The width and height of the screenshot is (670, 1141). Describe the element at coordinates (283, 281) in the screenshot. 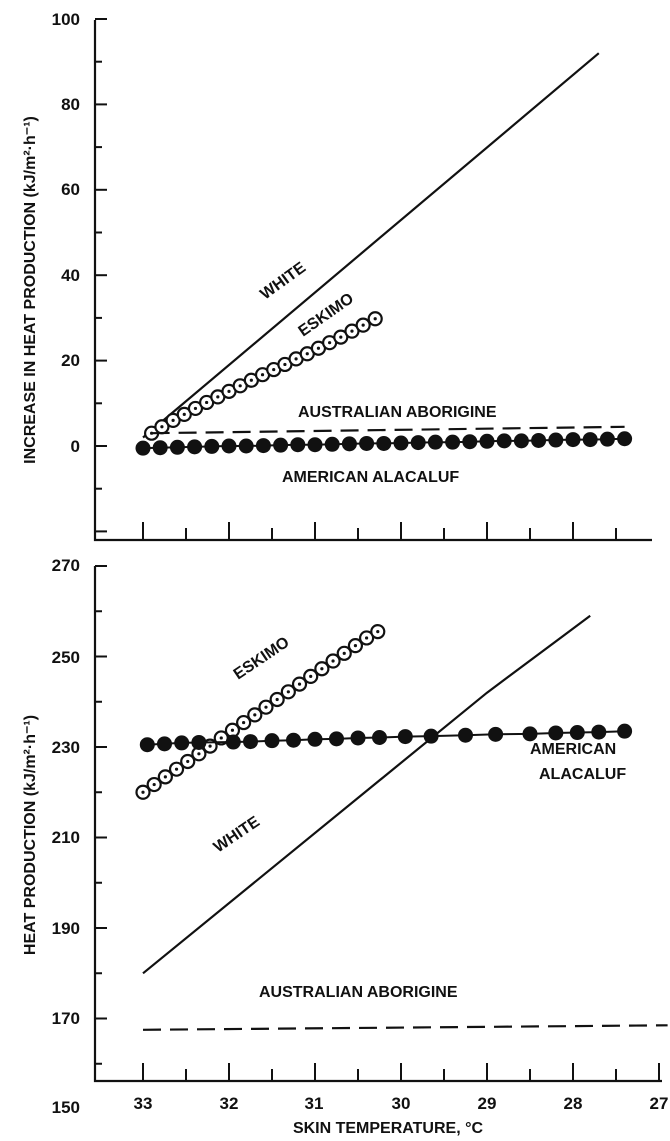

I see `top-label-white: WHITE` at that location.